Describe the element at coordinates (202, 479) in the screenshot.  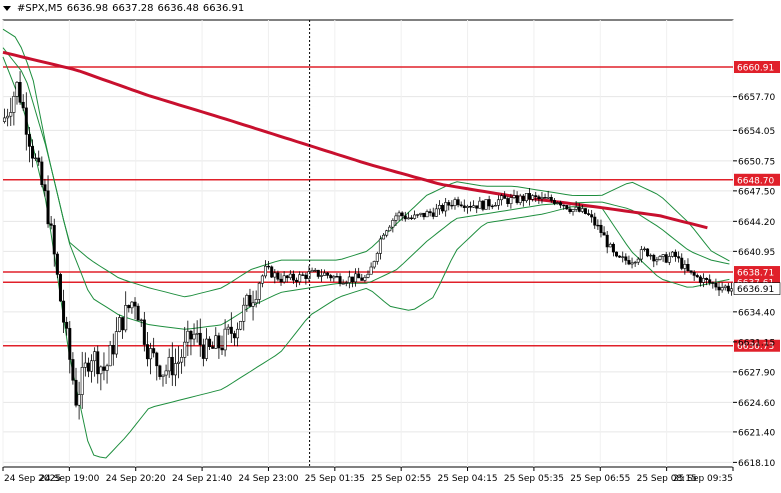
I see `x-tick-label: 24 Sep 21:40` at that location.